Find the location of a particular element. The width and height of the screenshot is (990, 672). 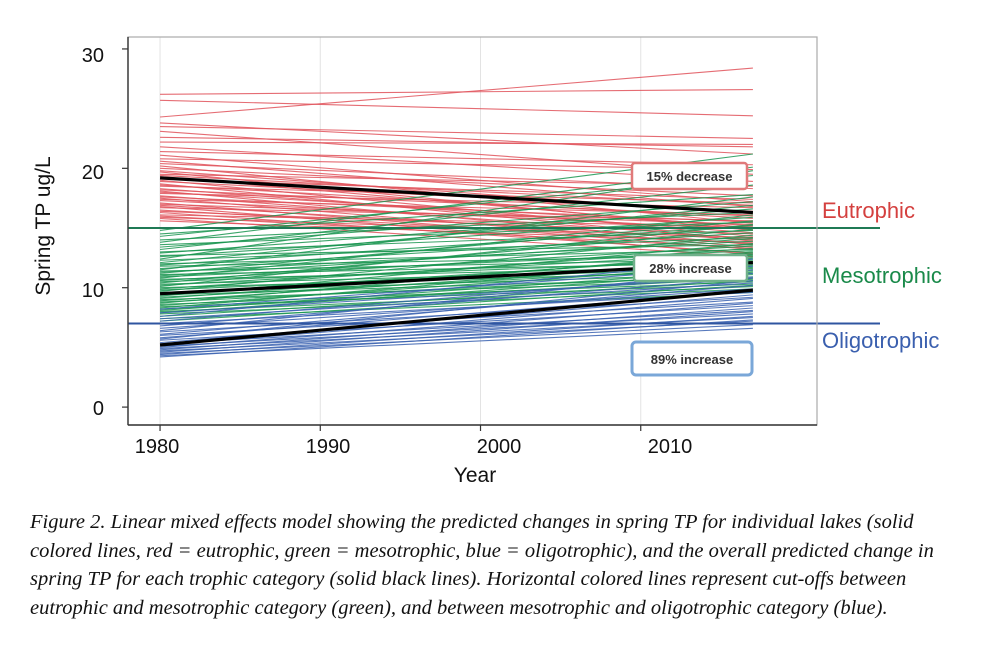

annotation-text: 28% increase is located at coordinates (690, 268).